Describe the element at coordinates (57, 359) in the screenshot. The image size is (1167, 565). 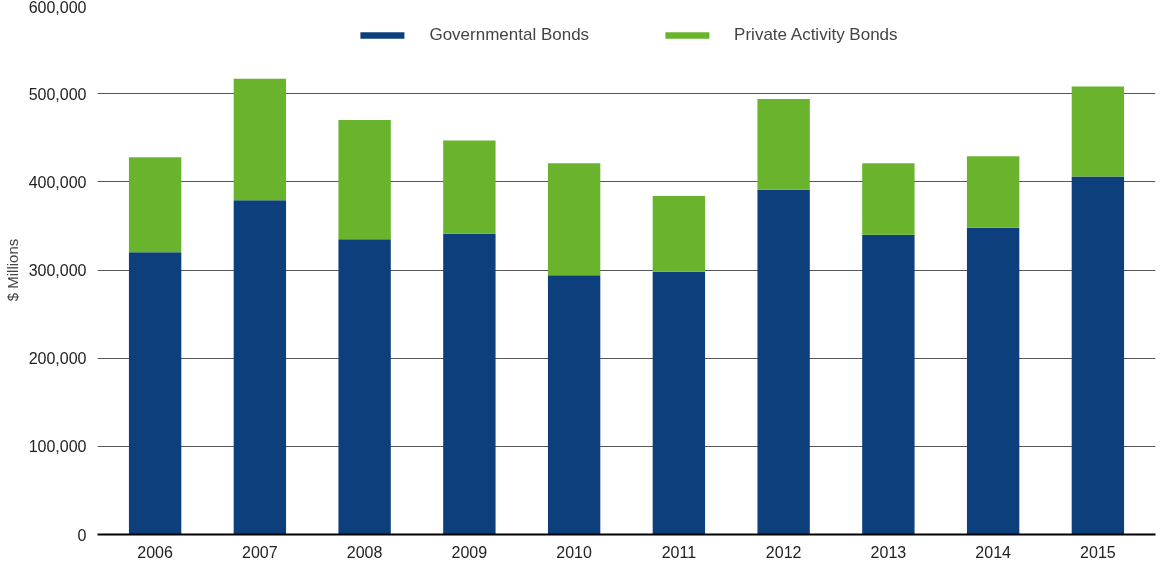
I see `y-tick-label: 200,000` at that location.